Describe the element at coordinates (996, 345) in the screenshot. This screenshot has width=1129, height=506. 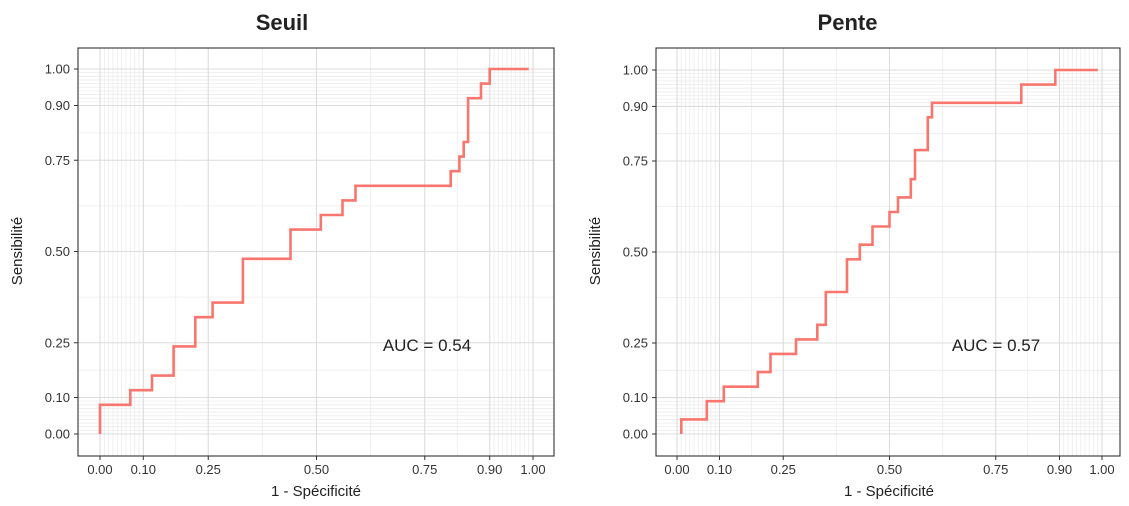
I see `auc-annotation: AUC = 0.57` at that location.